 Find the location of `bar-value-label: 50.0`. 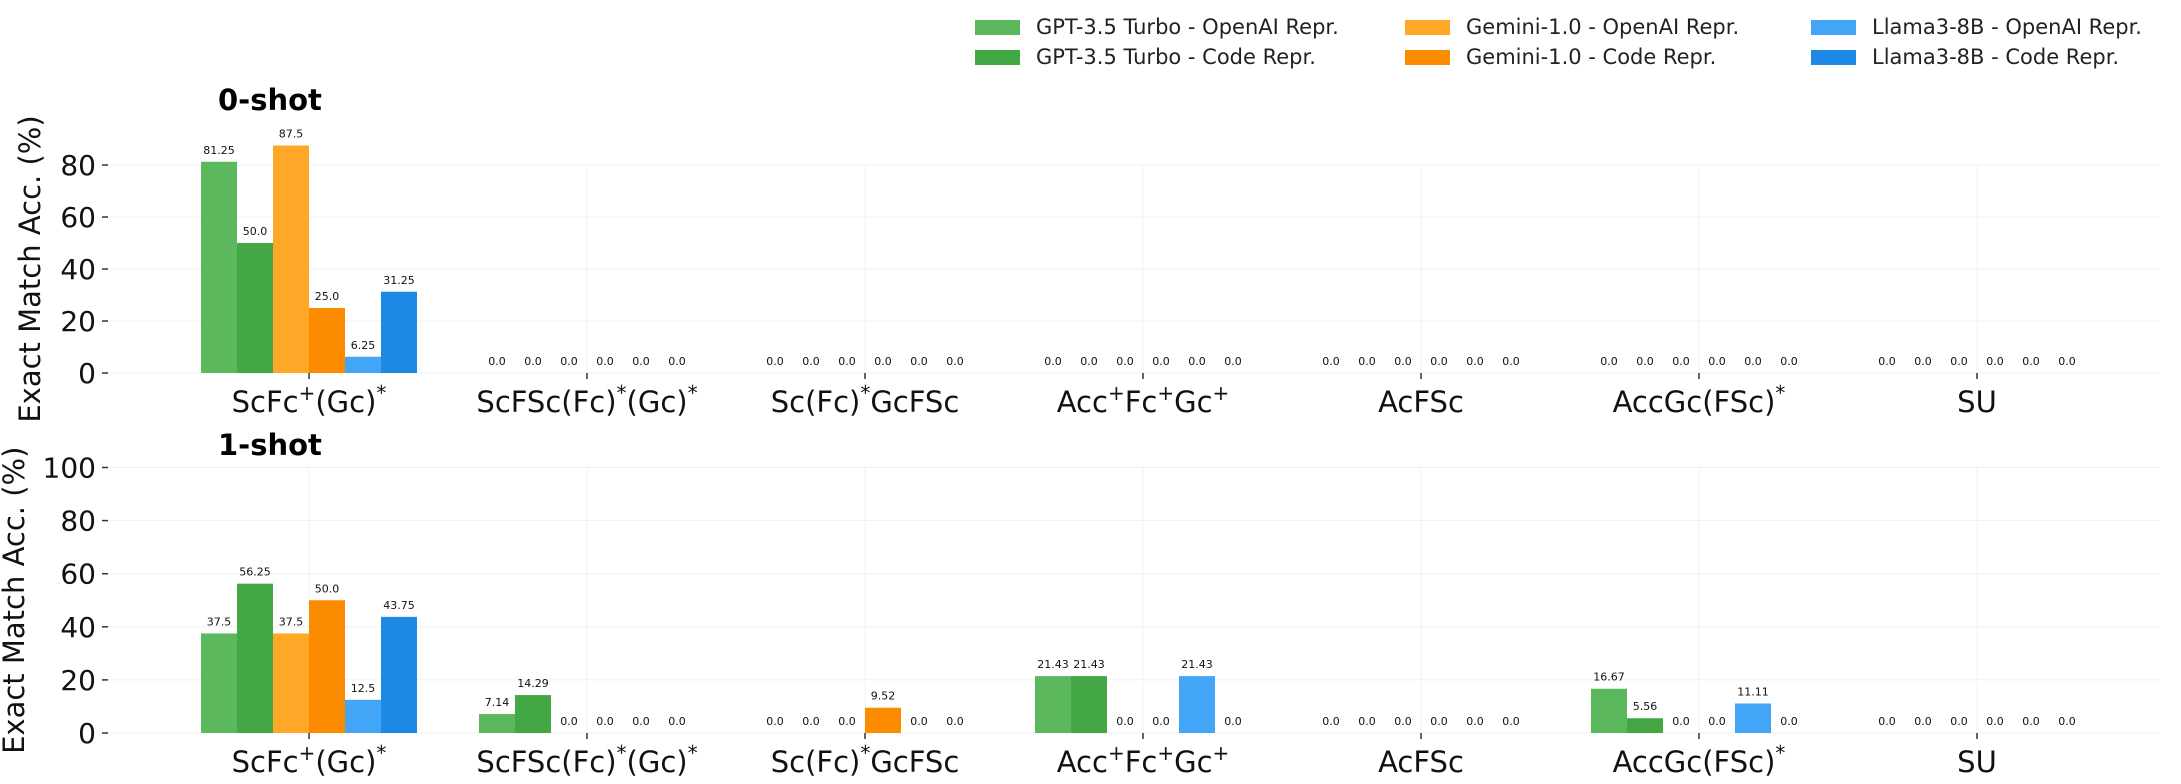

bar-value-label: 50.0 is located at coordinates (327, 588).